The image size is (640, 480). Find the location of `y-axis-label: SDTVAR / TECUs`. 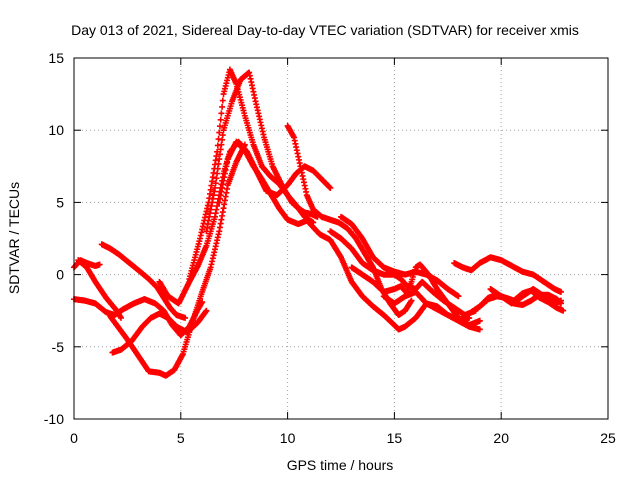

y-axis-label: SDTVAR / TECUs is located at coordinates (14, 238).